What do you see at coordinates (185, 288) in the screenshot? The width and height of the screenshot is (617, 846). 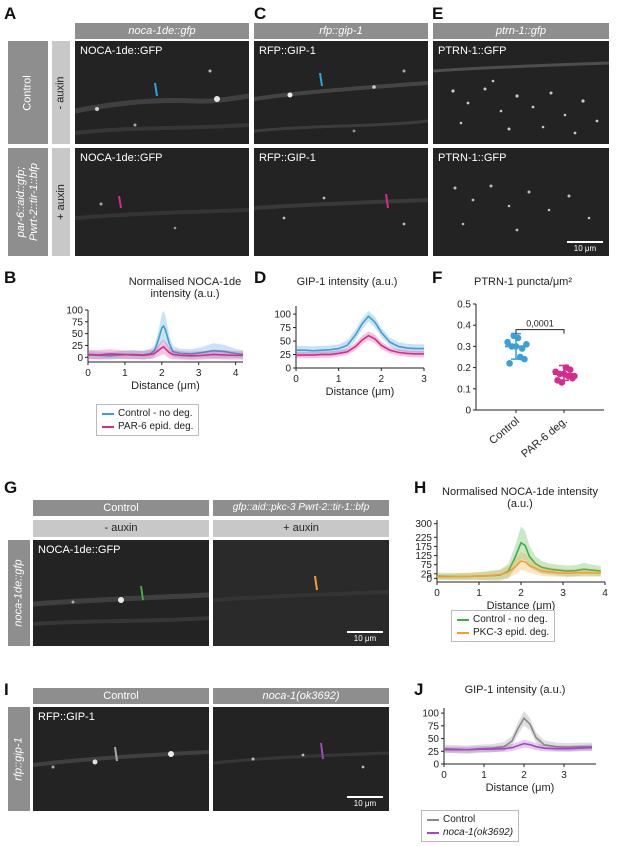 I see `chart-title-B: Normalised NOCA-1de intensity (a.u.)` at bounding box center [185, 288].